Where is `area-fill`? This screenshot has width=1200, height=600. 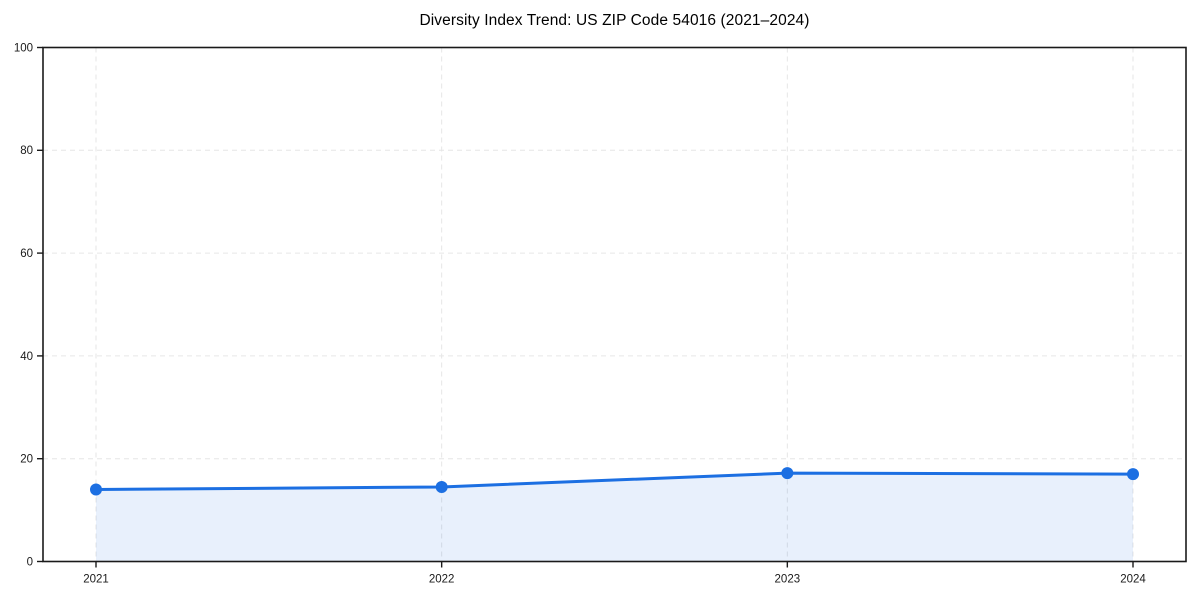
area-fill is located at coordinates (614, 517).